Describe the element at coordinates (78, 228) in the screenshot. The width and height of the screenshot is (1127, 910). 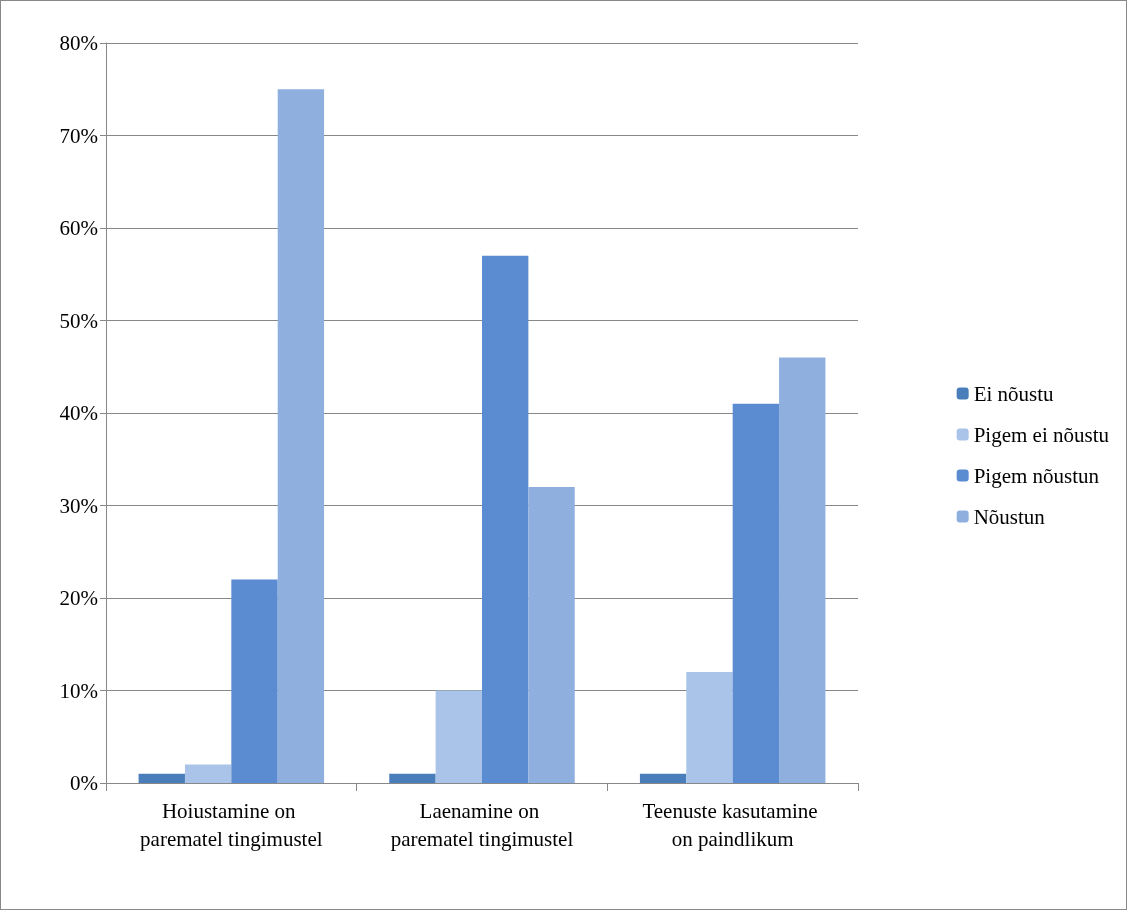
I see `y-tick-label: 60%` at that location.